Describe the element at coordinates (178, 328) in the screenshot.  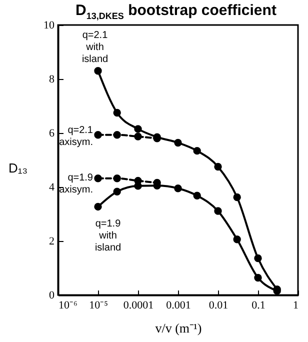
I see `x-axis-title: v/v (m⁻¹)` at that location.